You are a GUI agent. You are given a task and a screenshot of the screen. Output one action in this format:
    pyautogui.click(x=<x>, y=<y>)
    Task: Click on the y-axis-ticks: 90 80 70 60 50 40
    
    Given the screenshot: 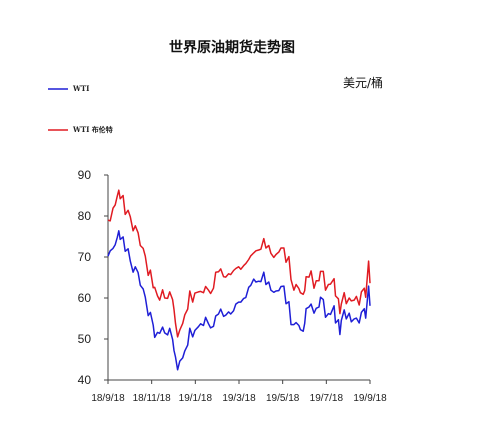 What is the action you would take?
    pyautogui.click(x=93, y=277)
    